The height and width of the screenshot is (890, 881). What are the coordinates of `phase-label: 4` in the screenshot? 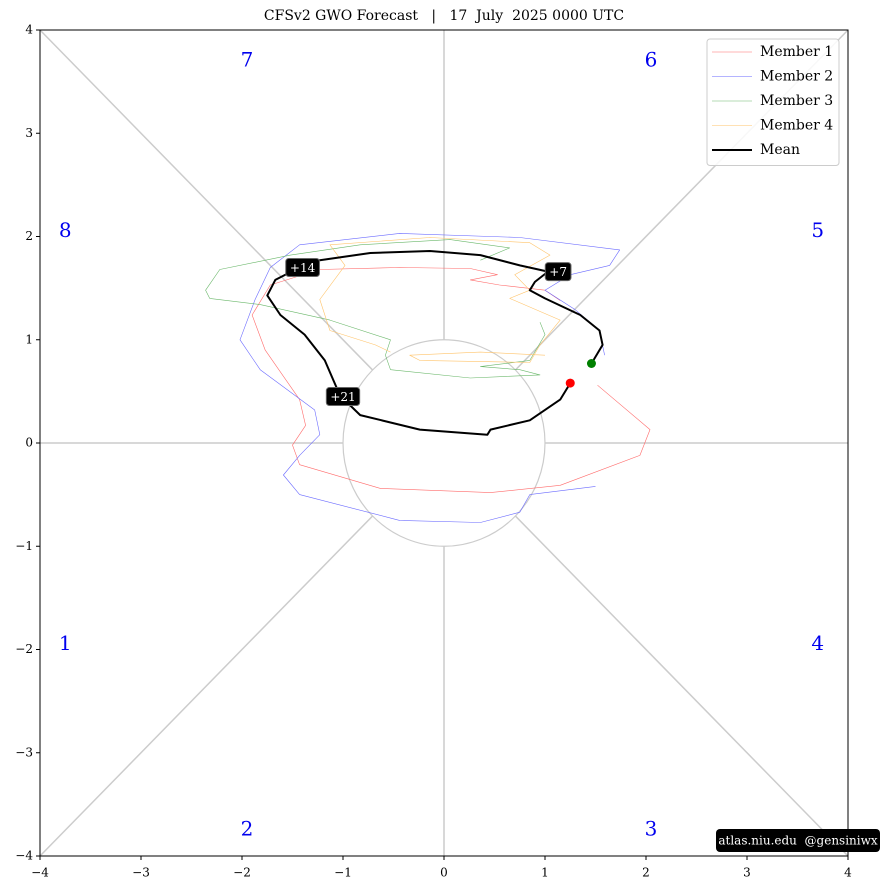 It's located at (817, 643).